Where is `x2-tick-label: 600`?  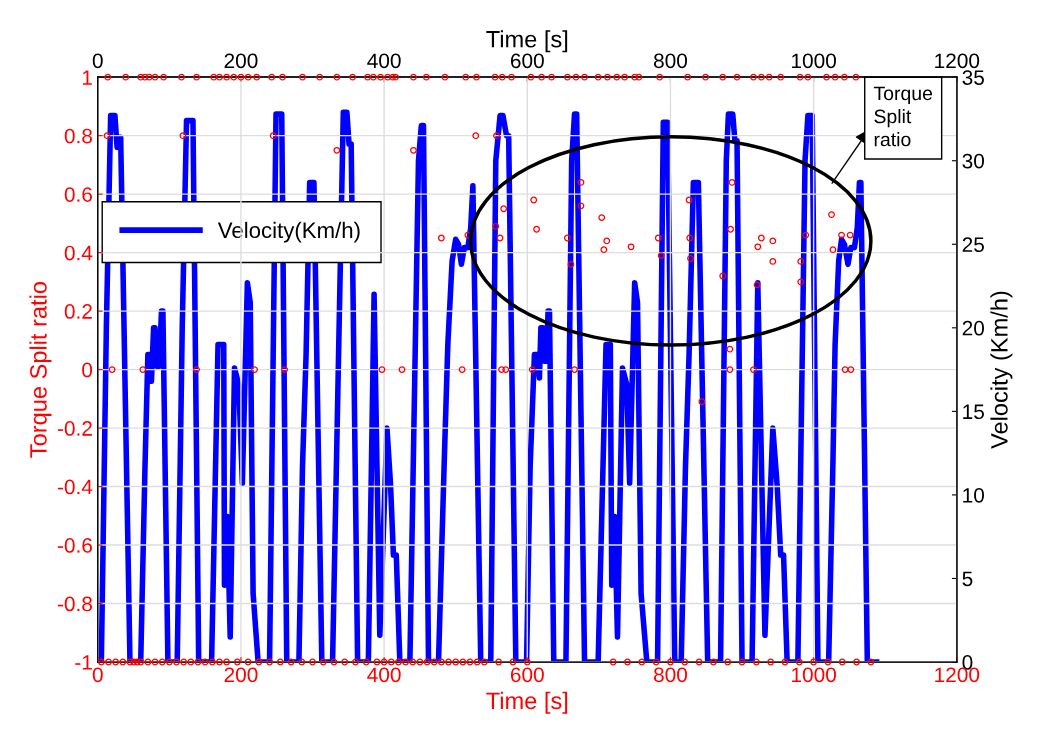
x2-tick-label: 600 is located at coordinates (527, 61).